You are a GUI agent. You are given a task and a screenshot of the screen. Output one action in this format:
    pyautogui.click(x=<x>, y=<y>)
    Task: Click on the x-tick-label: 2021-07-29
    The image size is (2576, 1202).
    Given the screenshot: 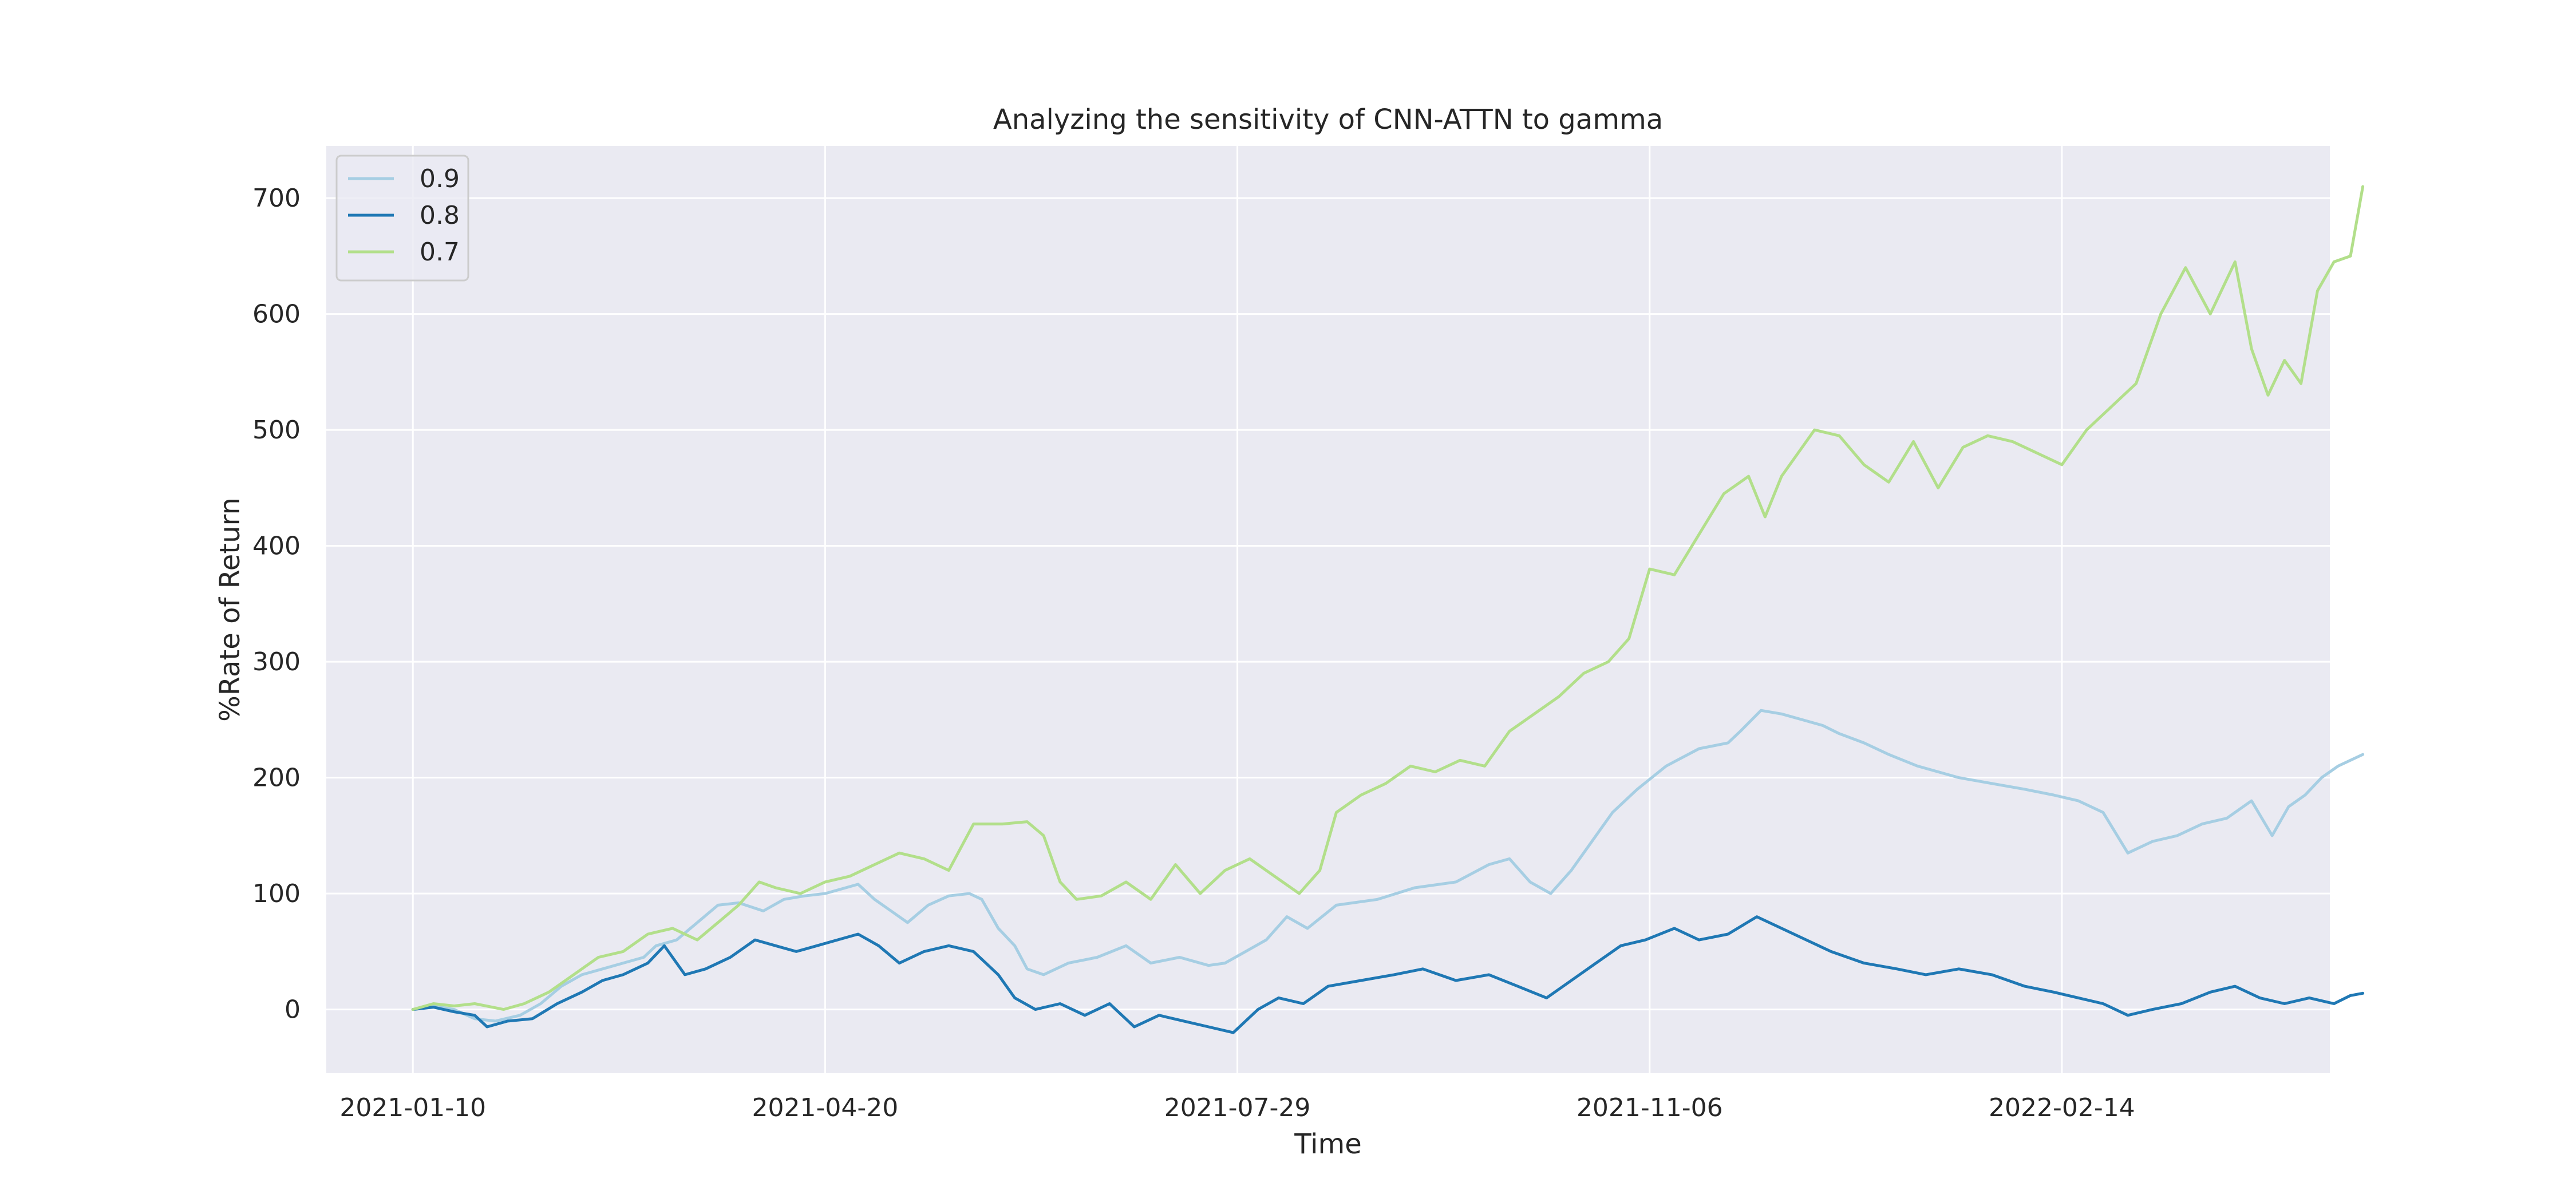 What is the action you would take?
    pyautogui.click(x=1237, y=1108)
    